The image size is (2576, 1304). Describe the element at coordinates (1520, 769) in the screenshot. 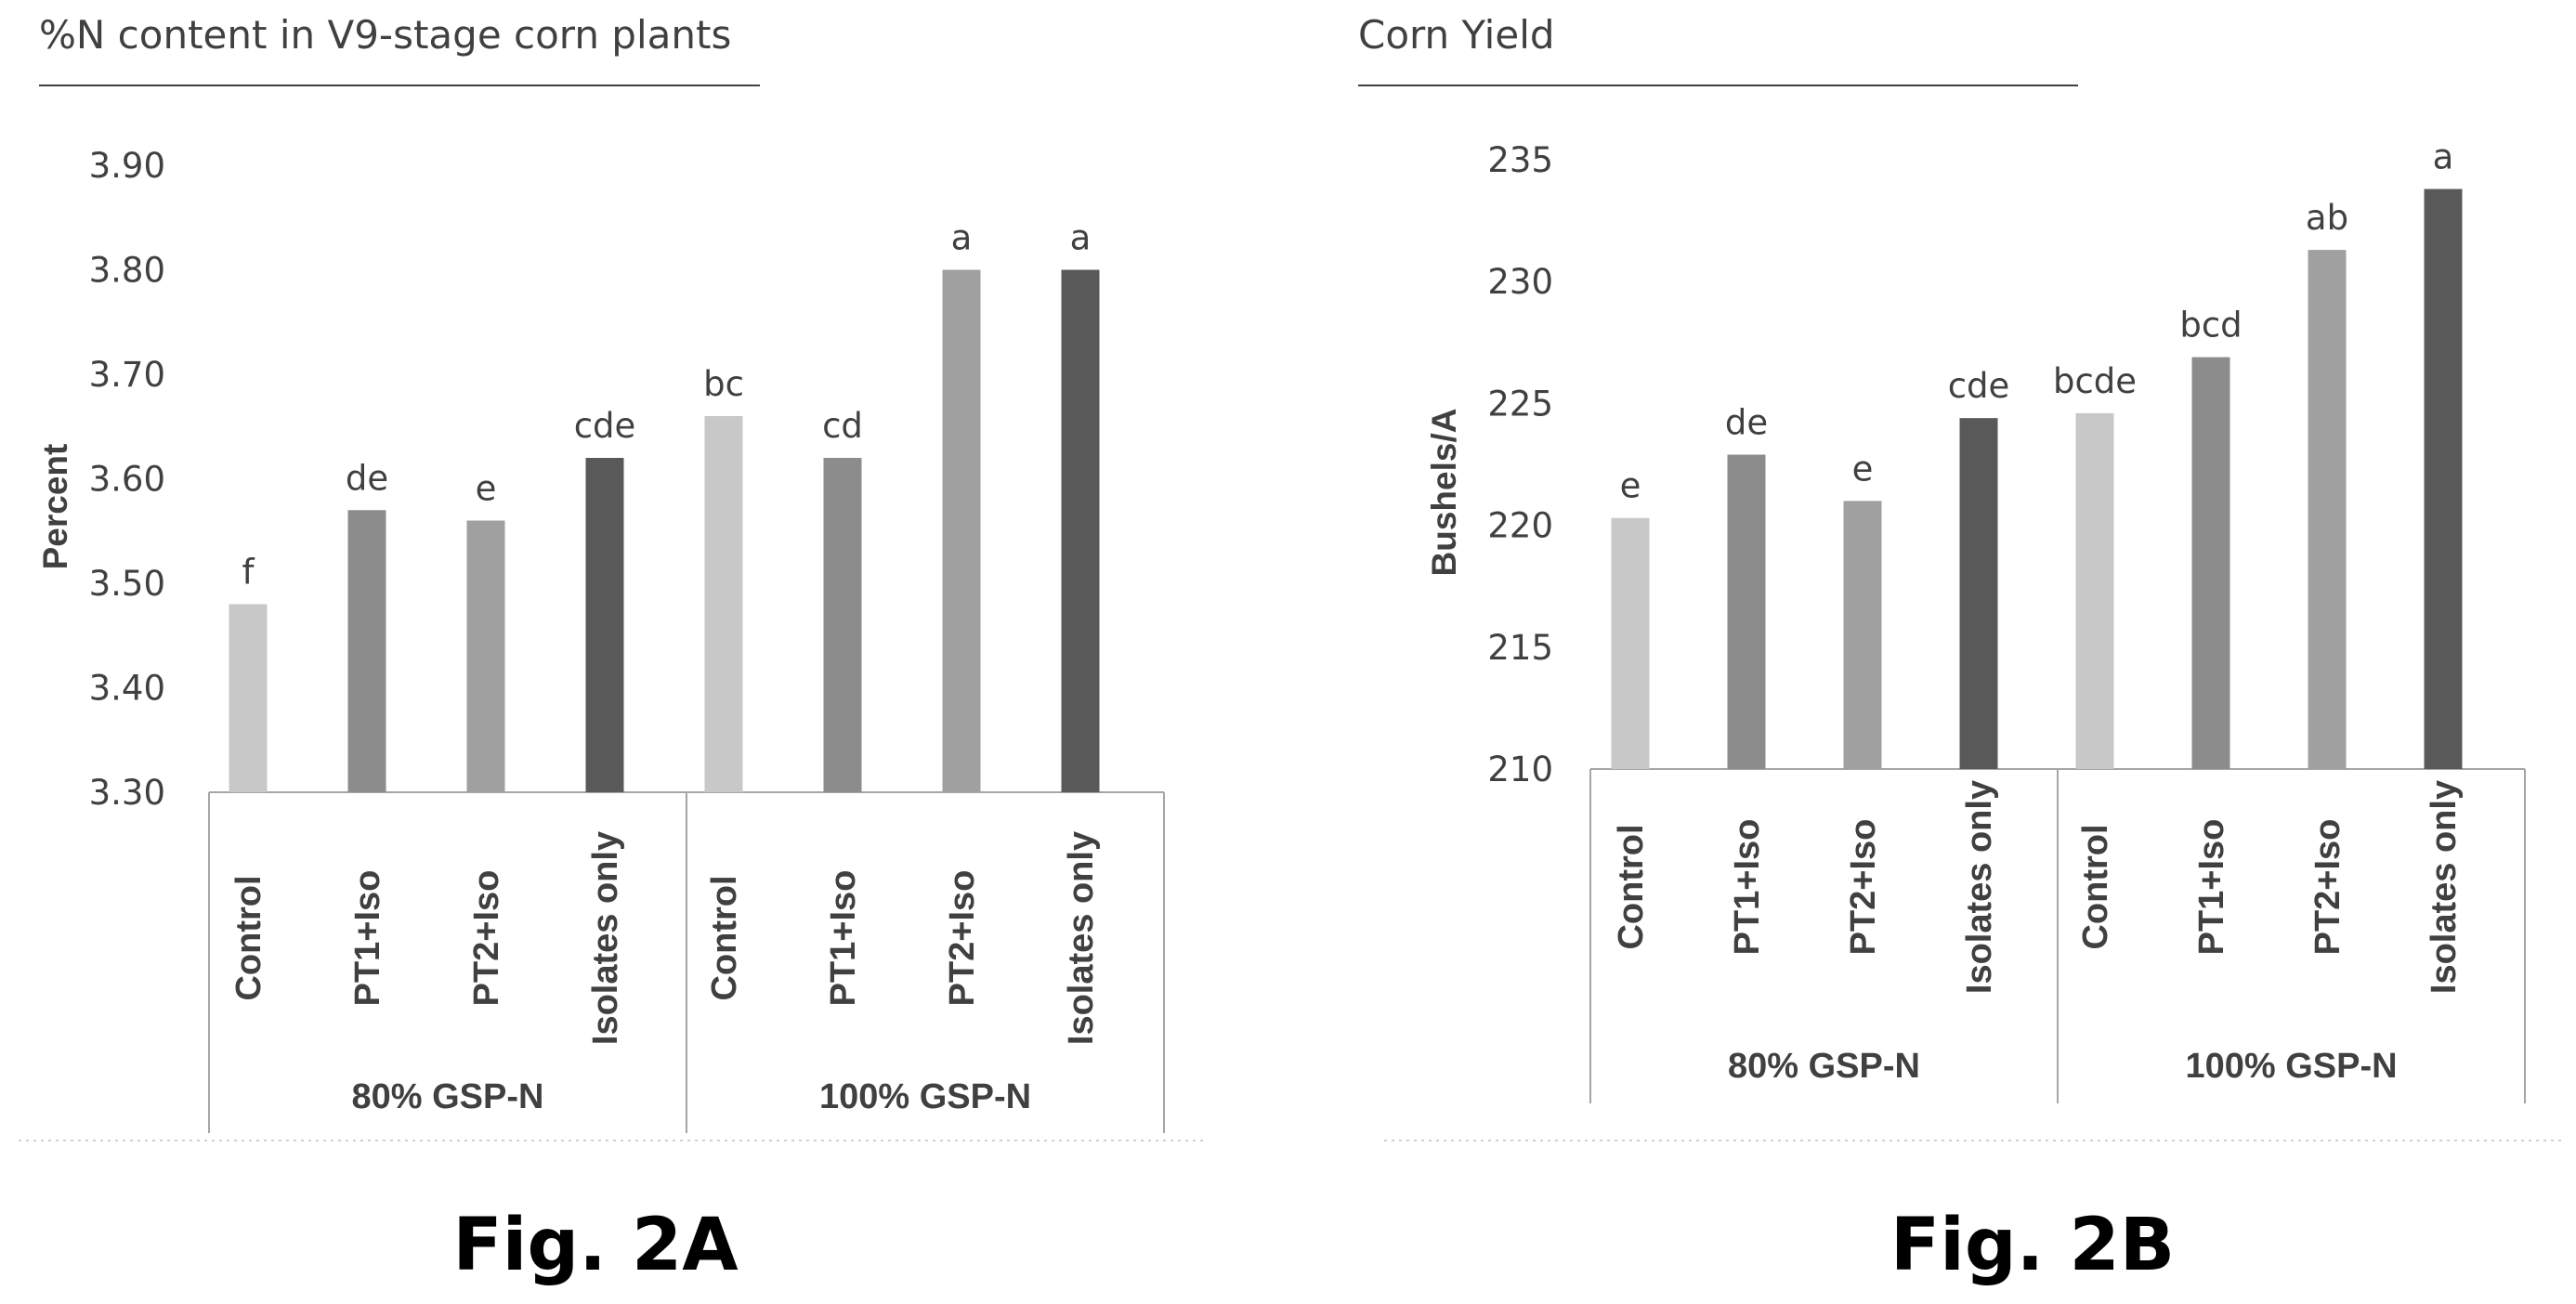

I see `y-tick-label: 210` at that location.